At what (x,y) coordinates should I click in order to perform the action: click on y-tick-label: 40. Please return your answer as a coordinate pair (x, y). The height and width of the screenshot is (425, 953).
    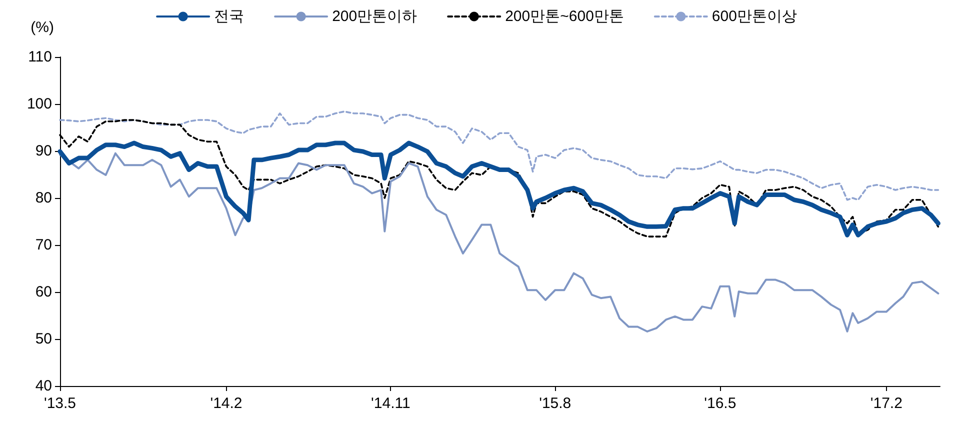
    Looking at the image, I should click on (43, 386).